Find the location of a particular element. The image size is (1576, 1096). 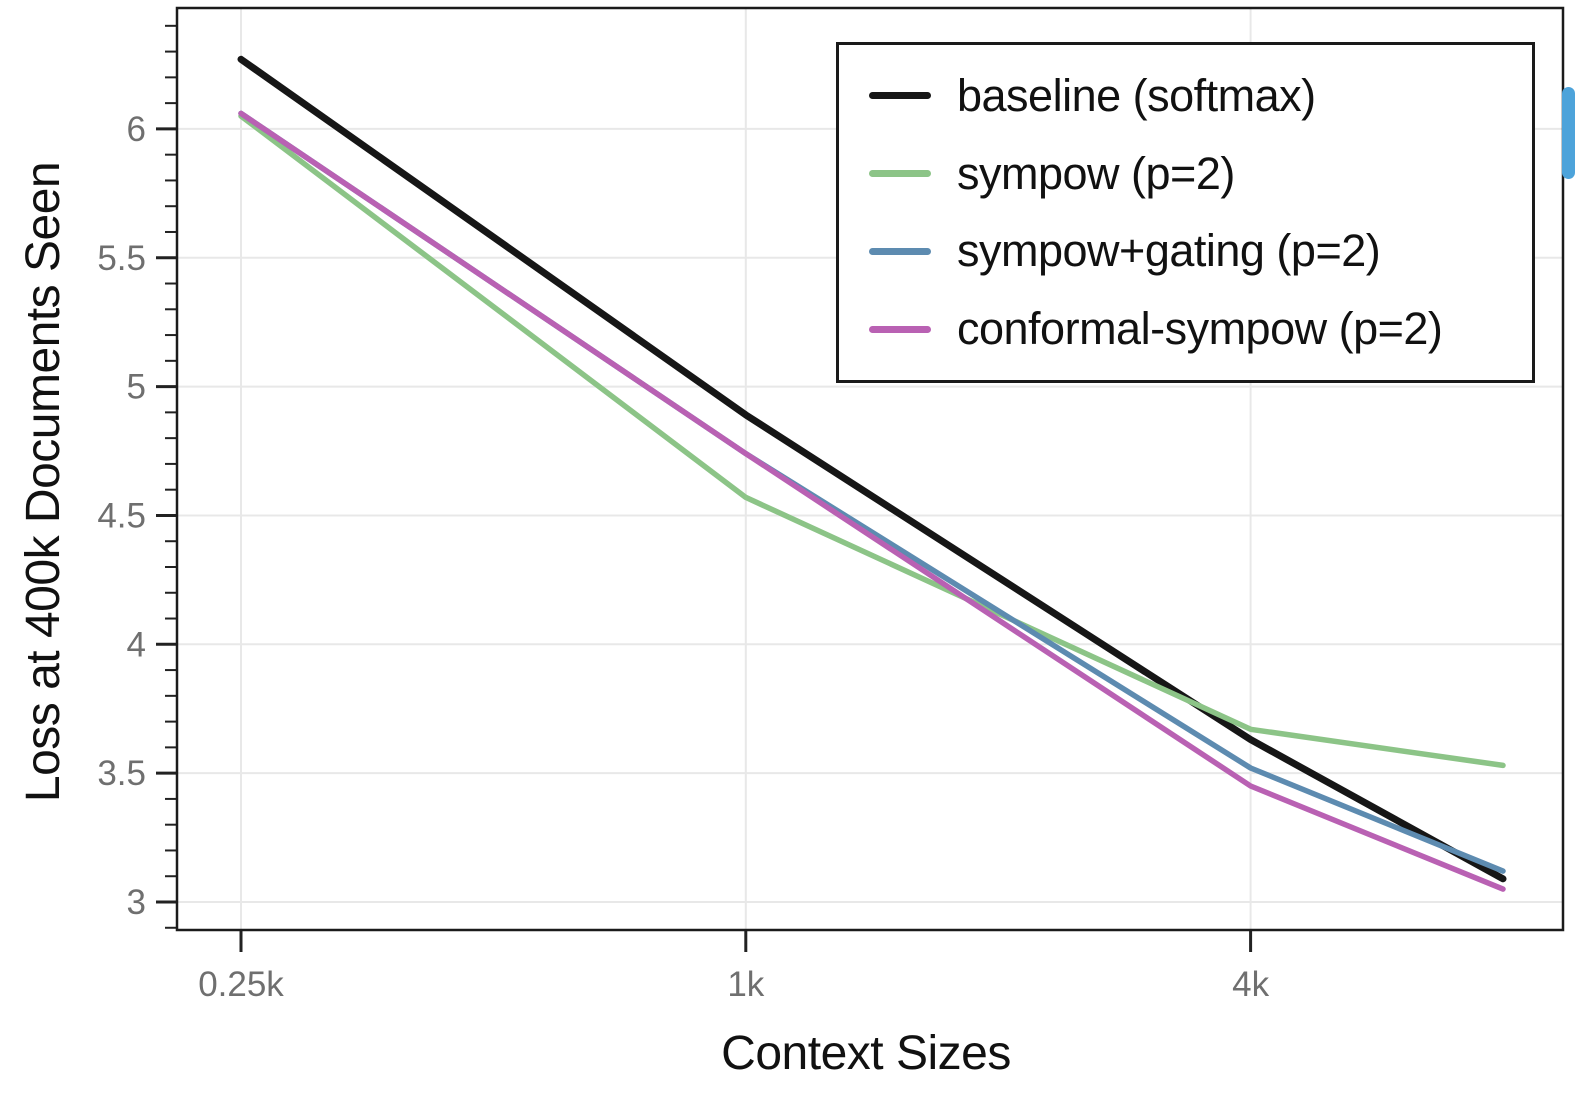

legend-item: sympow (p=2) is located at coordinates (1200, 174).